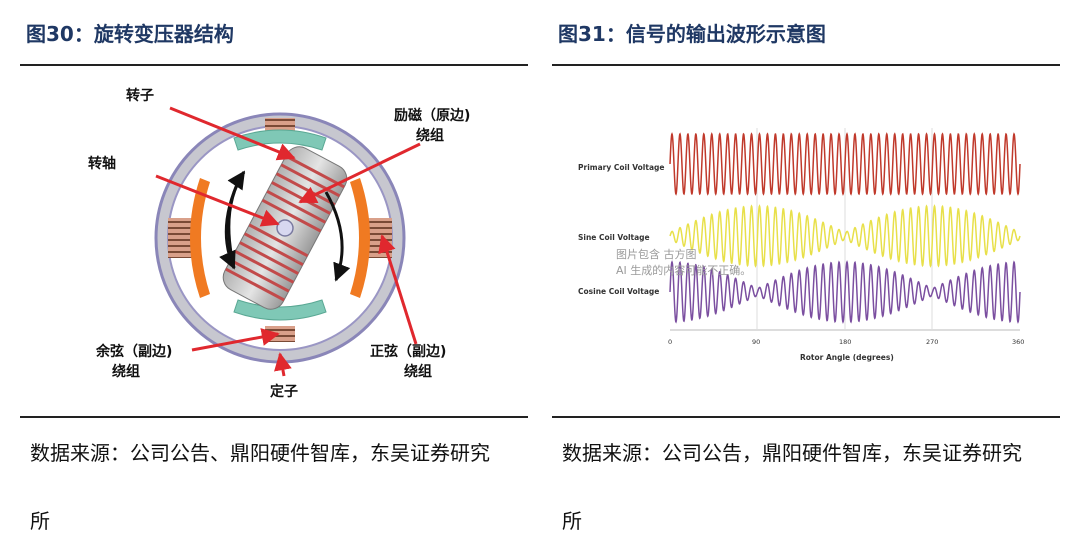 This screenshot has width=1080, height=539. I want to click on cosine-coil-wave, so click(845, 292).